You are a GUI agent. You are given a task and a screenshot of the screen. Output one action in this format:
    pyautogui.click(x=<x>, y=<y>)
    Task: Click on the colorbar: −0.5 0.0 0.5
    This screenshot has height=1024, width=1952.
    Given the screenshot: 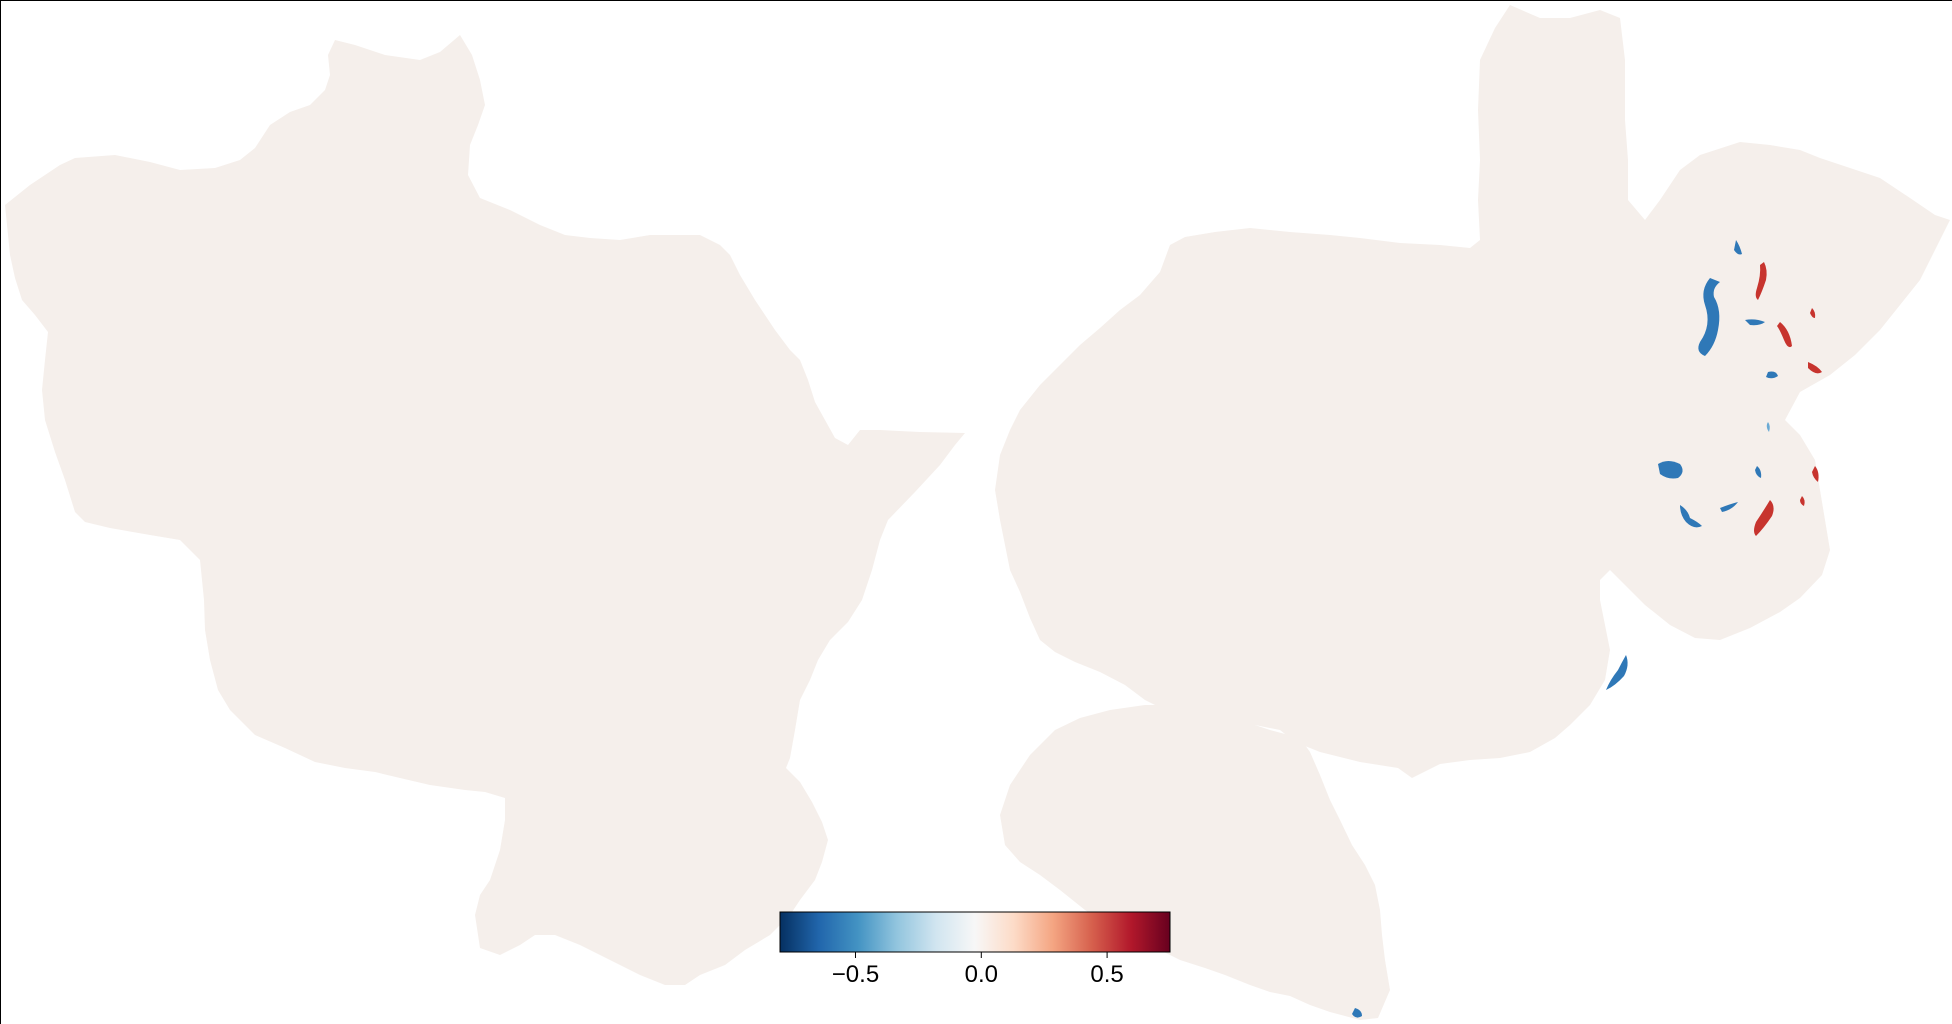 What is the action you would take?
    pyautogui.click(x=975, y=949)
    